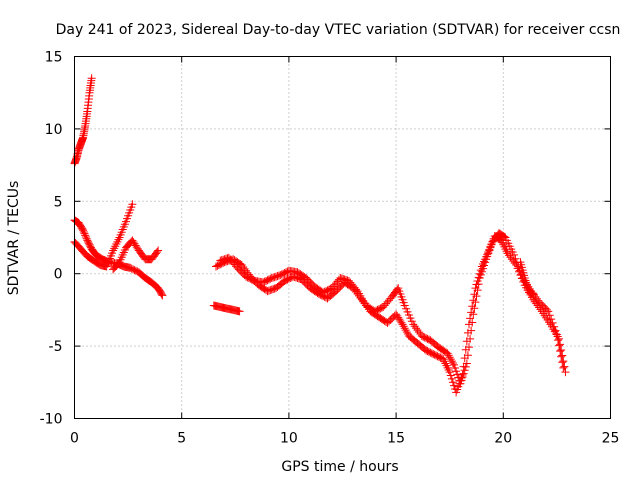  I want to click on y-tick-label: 0, so click(58, 275).